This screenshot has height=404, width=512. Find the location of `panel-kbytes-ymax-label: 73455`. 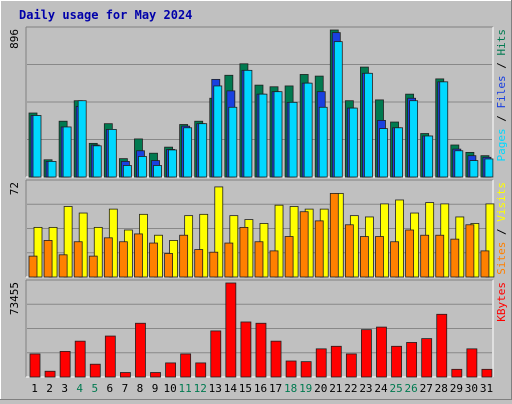

panel-kbytes-ymax-label: 73455 is located at coordinates (14, 298).